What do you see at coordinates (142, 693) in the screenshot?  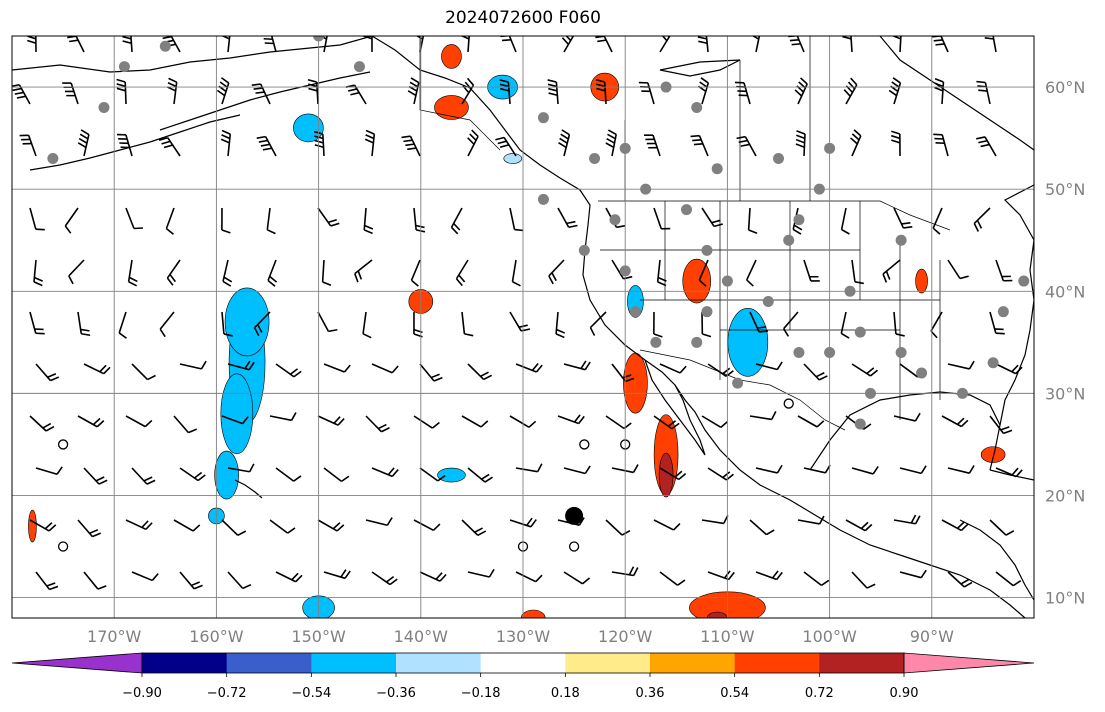 I see `colorbar-tick-label: −0.90` at bounding box center [142, 693].